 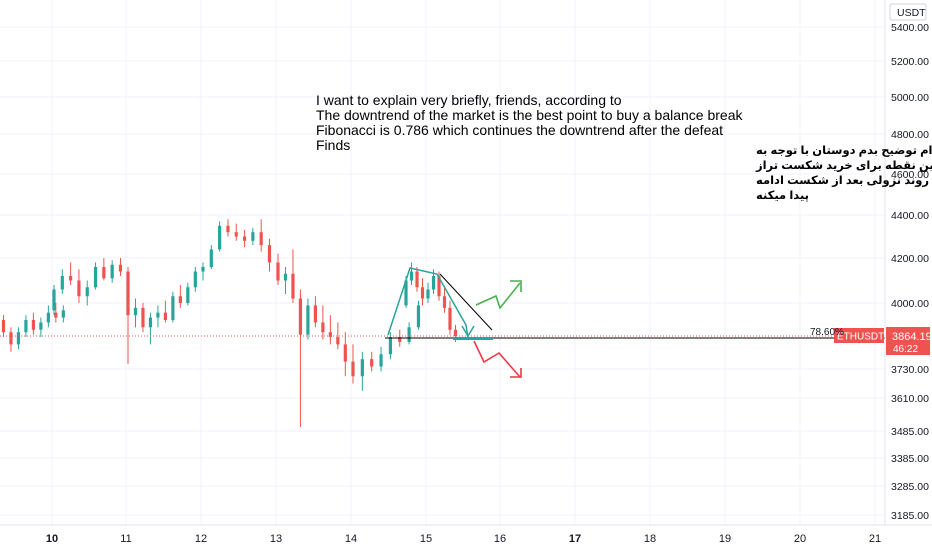 I want to click on symbol-badge, so click(x=859, y=335).